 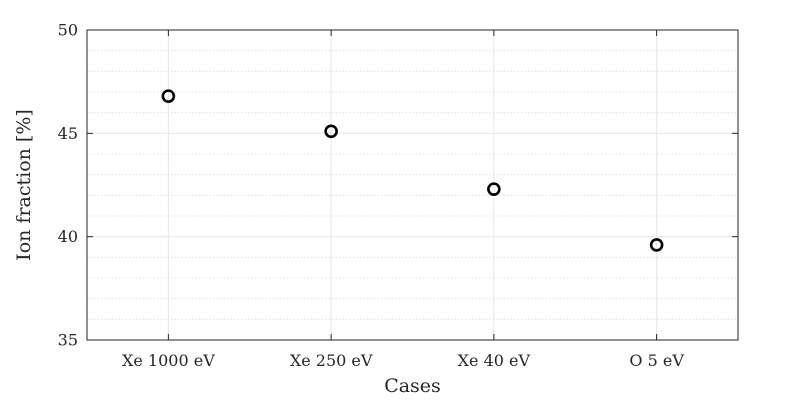 I want to click on y-tick-label: 50, so click(x=68, y=30).